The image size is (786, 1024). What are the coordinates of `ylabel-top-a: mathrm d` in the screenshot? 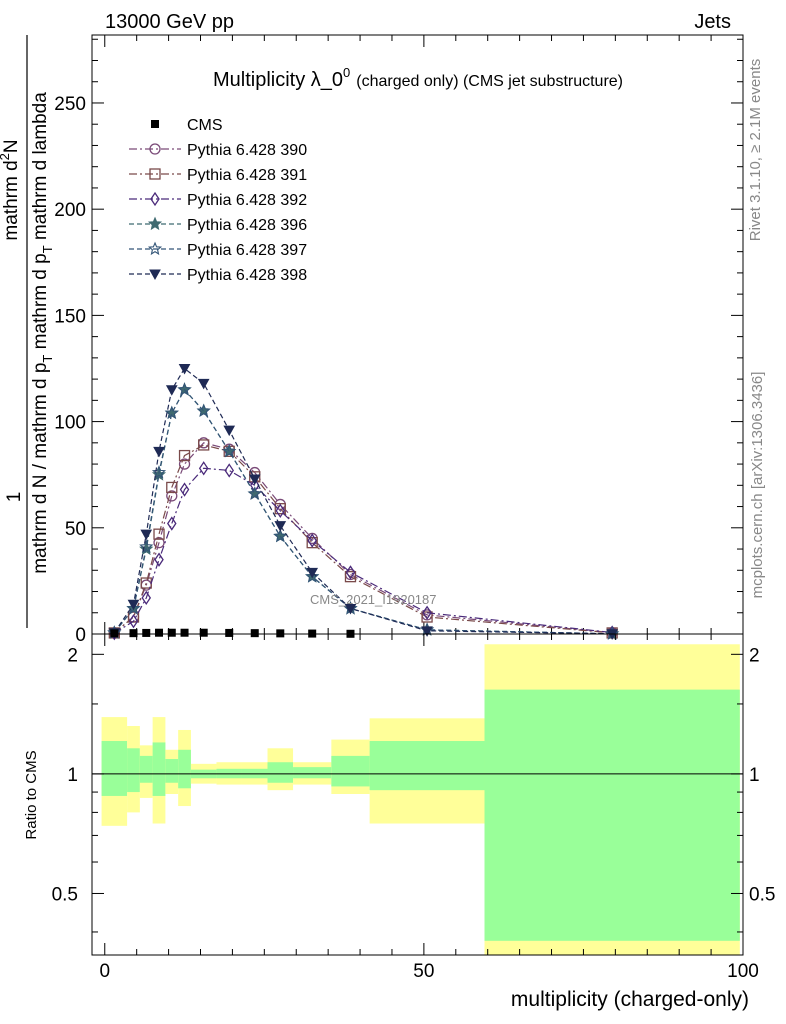 It's located at (11, 200).